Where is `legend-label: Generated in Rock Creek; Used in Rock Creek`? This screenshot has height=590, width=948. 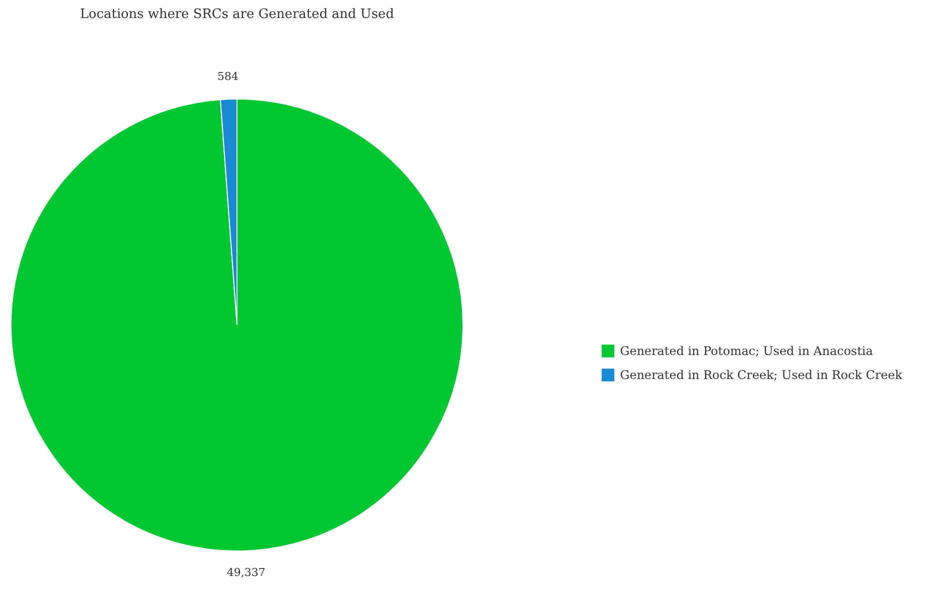 legend-label: Generated in Rock Creek; Used in Rock Creek is located at coordinates (761, 375).